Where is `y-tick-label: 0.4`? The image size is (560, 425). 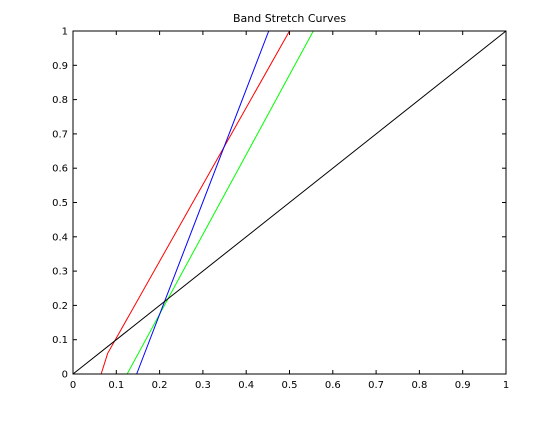
y-tick-label: 0.4 is located at coordinates (60, 237).